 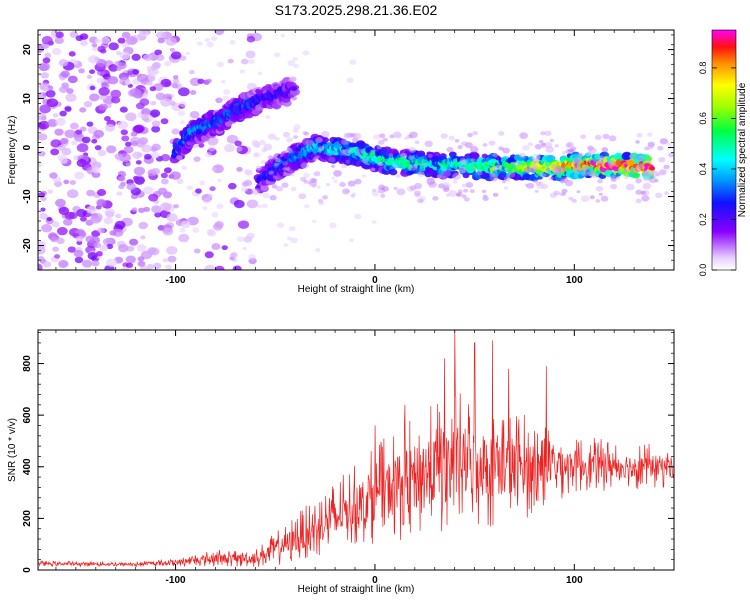 What do you see at coordinates (27, 50) in the screenshot?
I see `spectrogram-ytick-label: 20` at bounding box center [27, 50].